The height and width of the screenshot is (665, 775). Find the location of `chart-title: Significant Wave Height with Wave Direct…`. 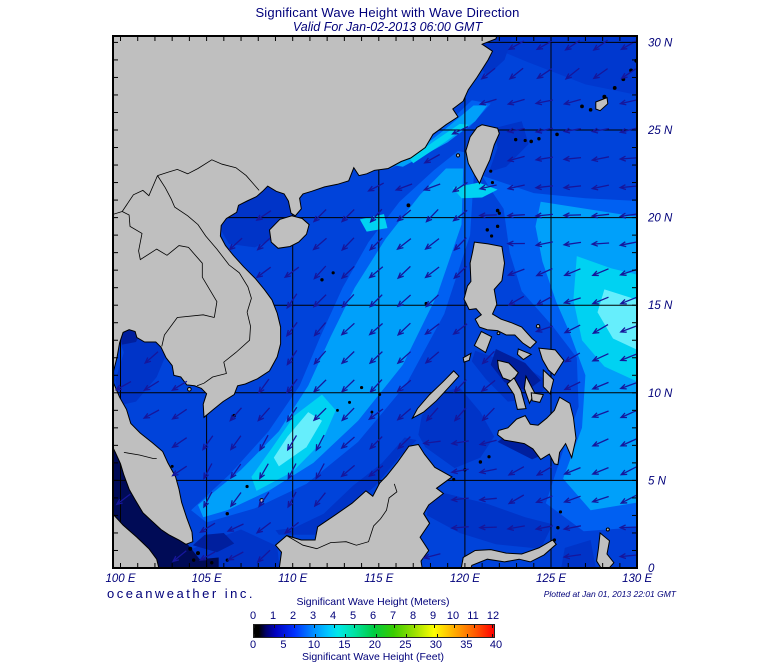

chart-title: Significant Wave Height with Wave Direct… is located at coordinates (387, 12).